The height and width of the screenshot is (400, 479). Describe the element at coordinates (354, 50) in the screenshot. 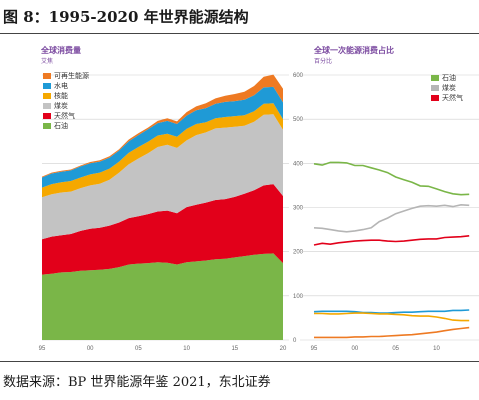

I see `right-chart-title: 全球一次能源消费占比` at that location.